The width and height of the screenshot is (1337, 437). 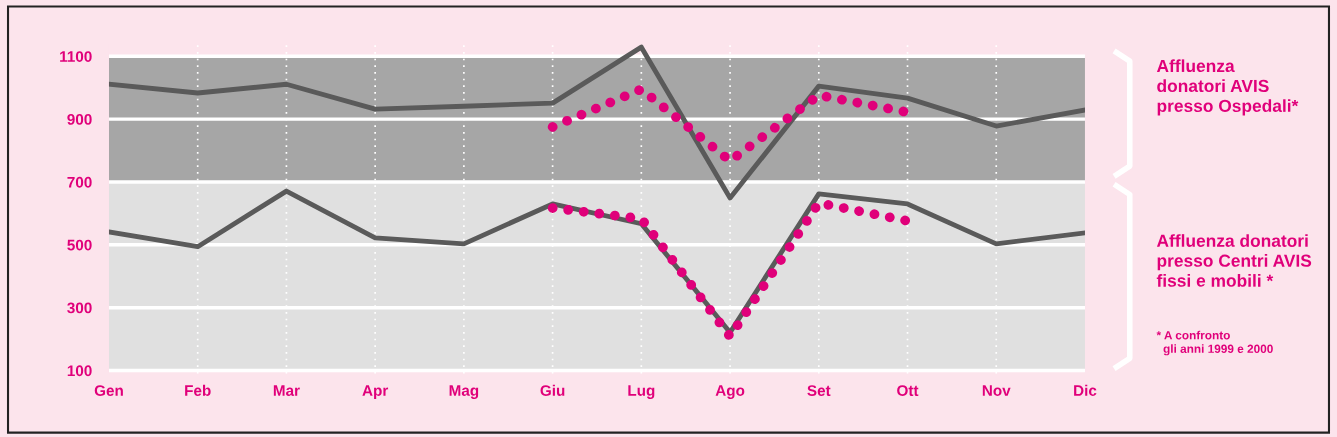 I want to click on x-tick-label: Gen, so click(x=108, y=390).